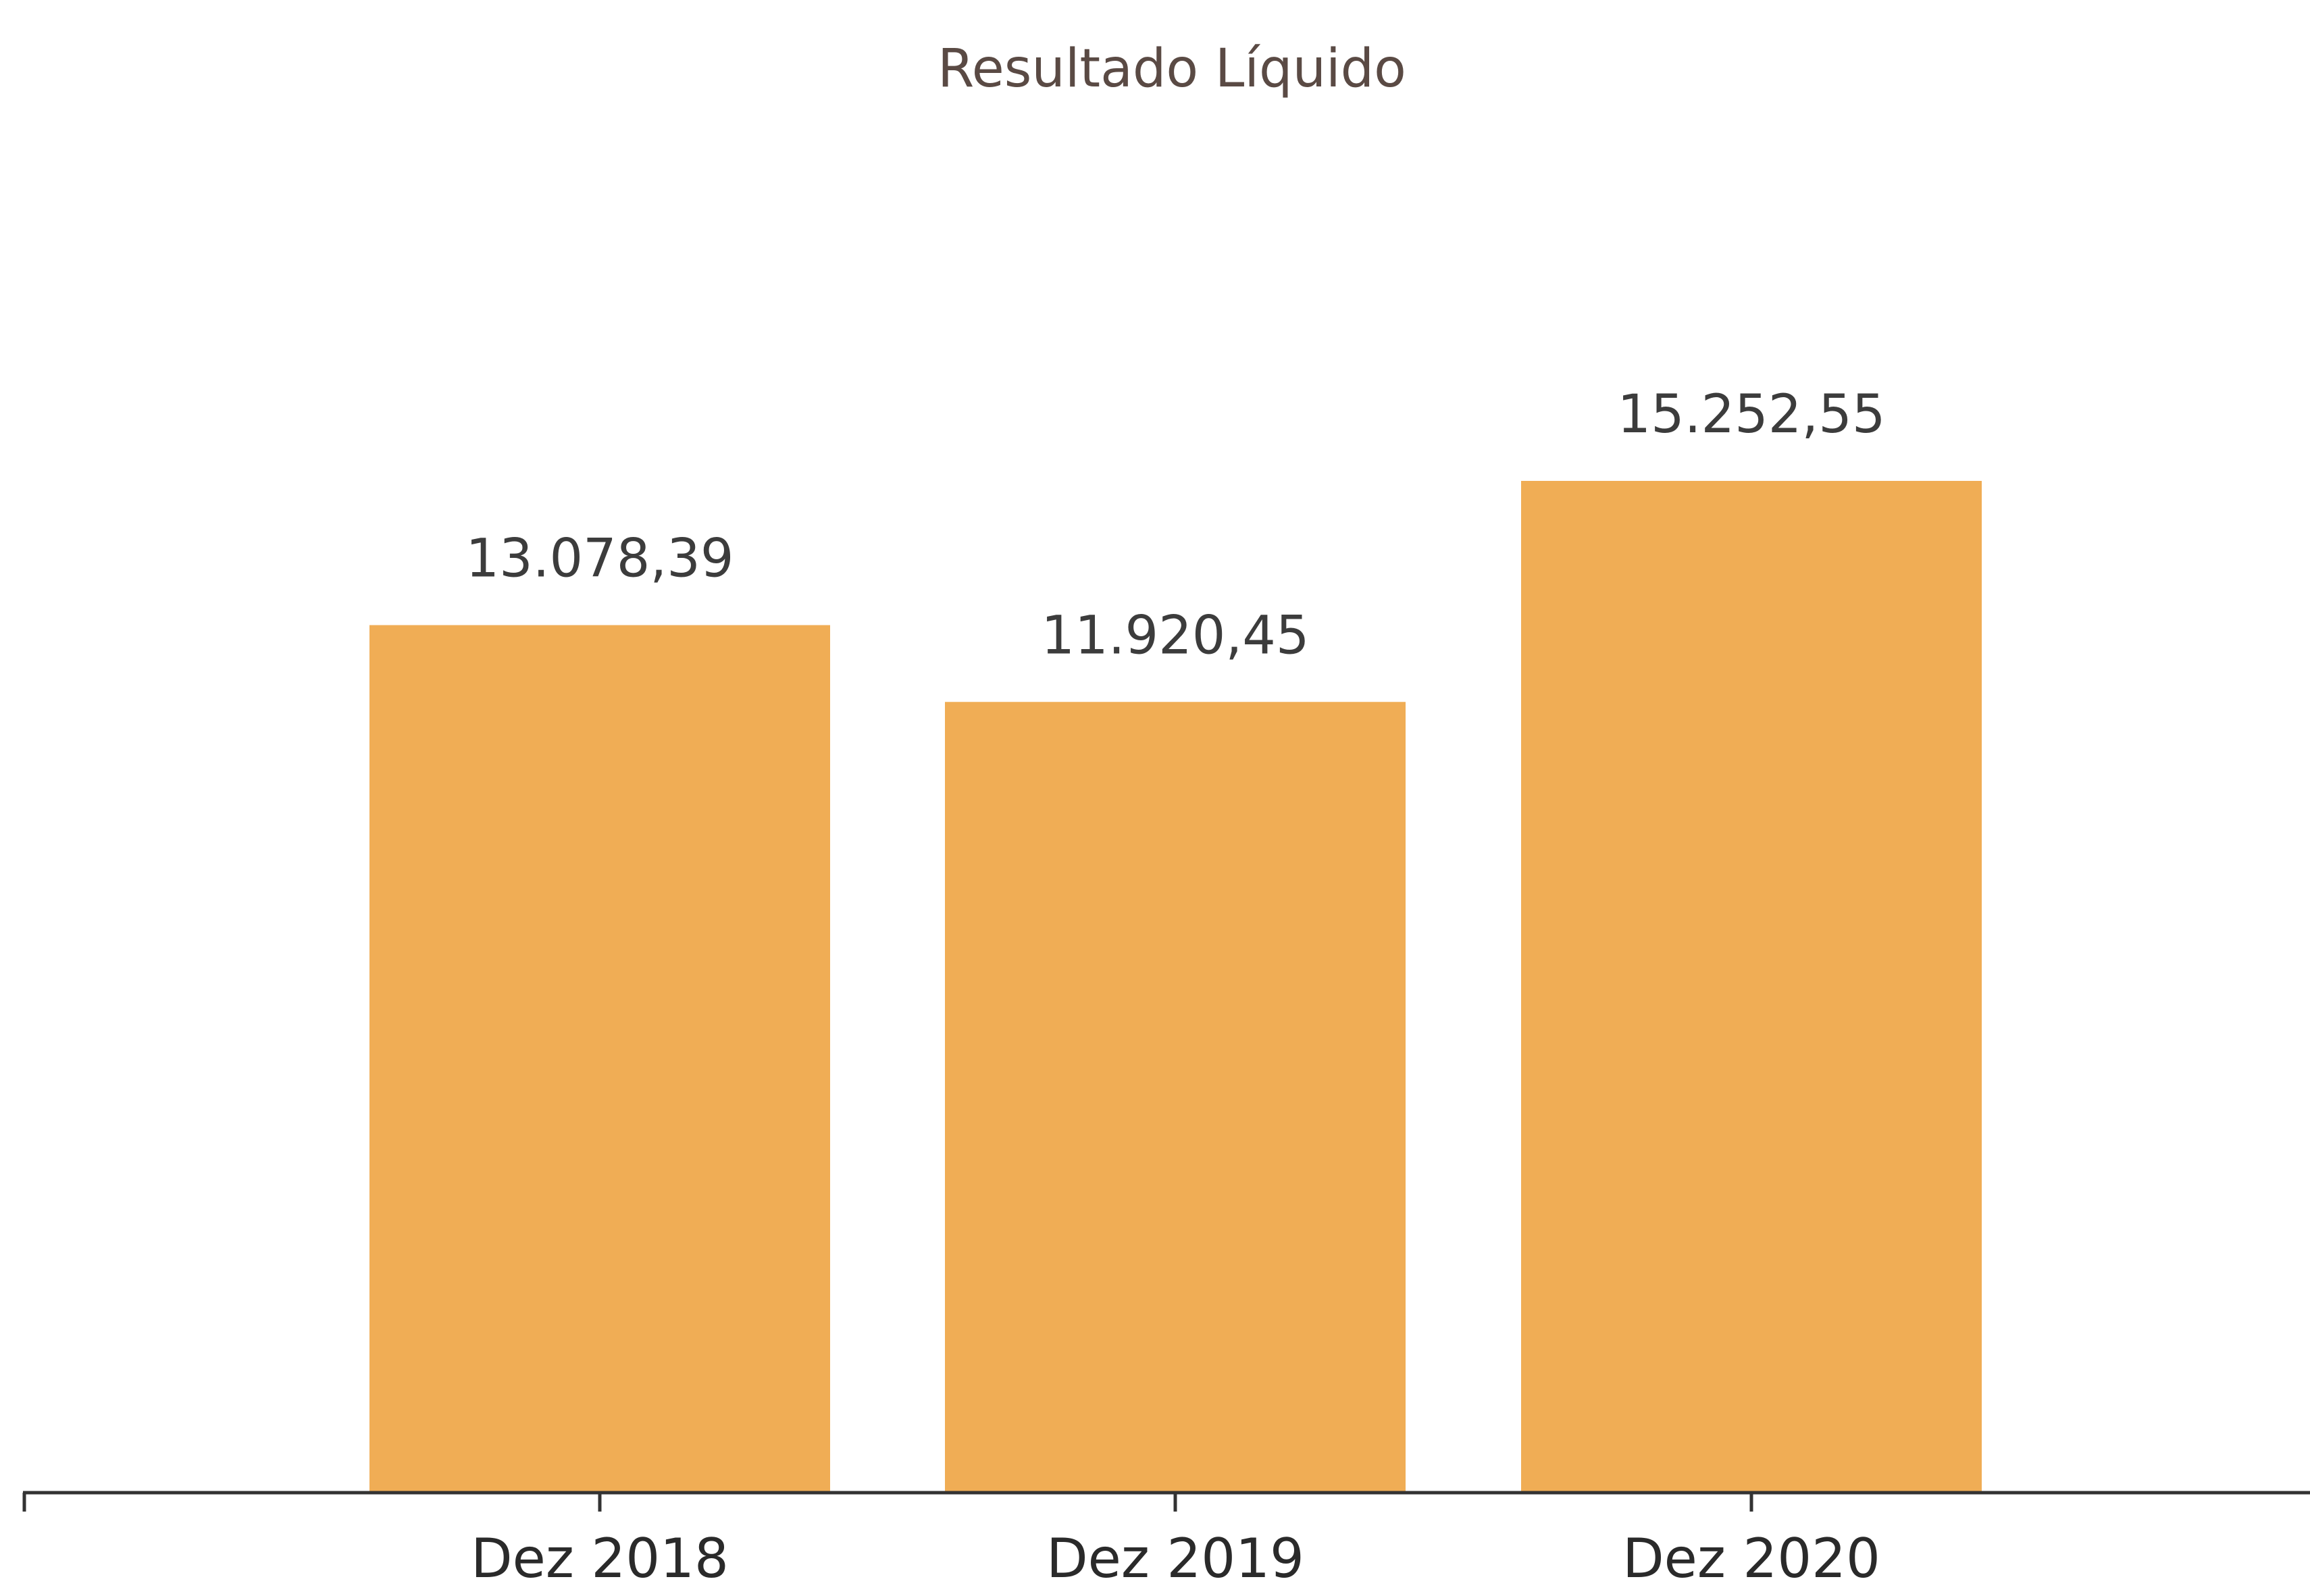 The width and height of the screenshot is (2310, 1596). What do you see at coordinates (600, 559) in the screenshot?
I see `data-label: 13.078,39` at bounding box center [600, 559].